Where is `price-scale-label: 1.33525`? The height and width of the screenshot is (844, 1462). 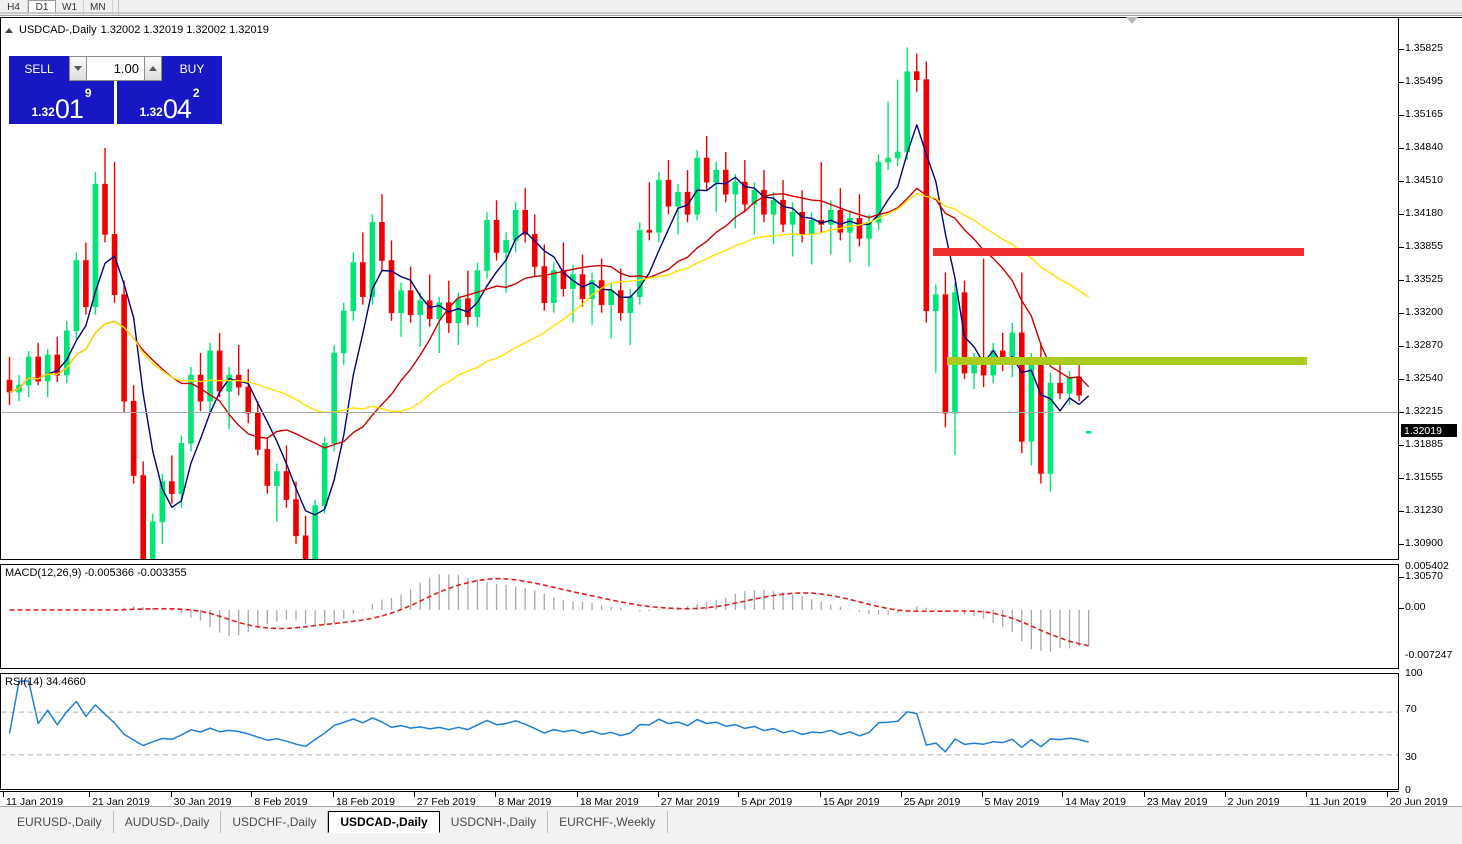 price-scale-label: 1.33525 is located at coordinates (1424, 279).